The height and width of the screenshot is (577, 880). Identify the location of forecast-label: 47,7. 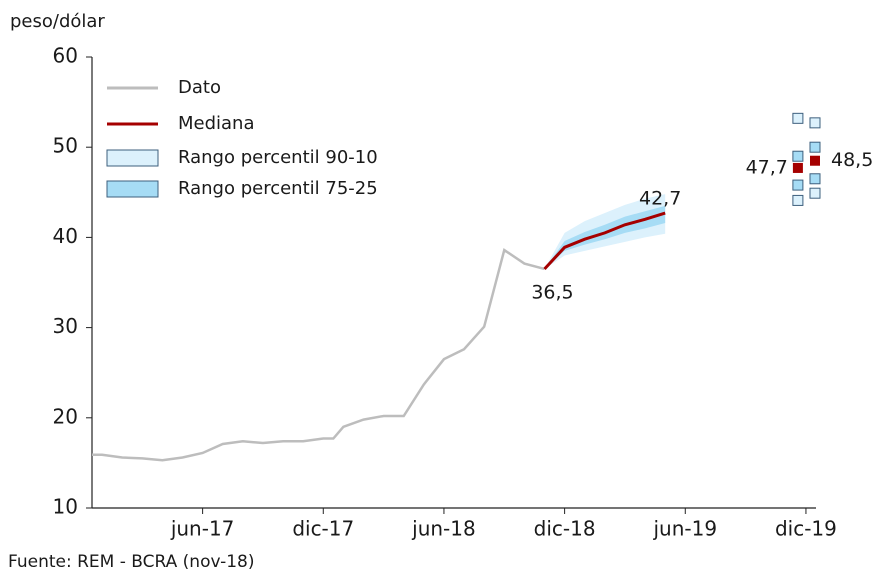
(767, 167).